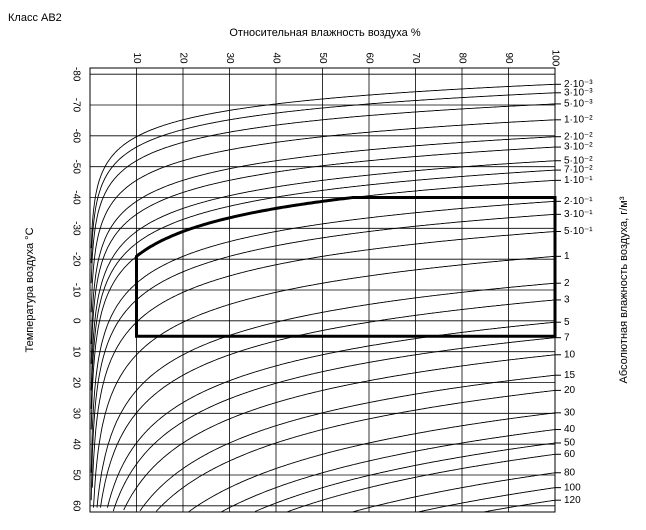  I want to click on y-tick-label: 60, so click(75, 506).